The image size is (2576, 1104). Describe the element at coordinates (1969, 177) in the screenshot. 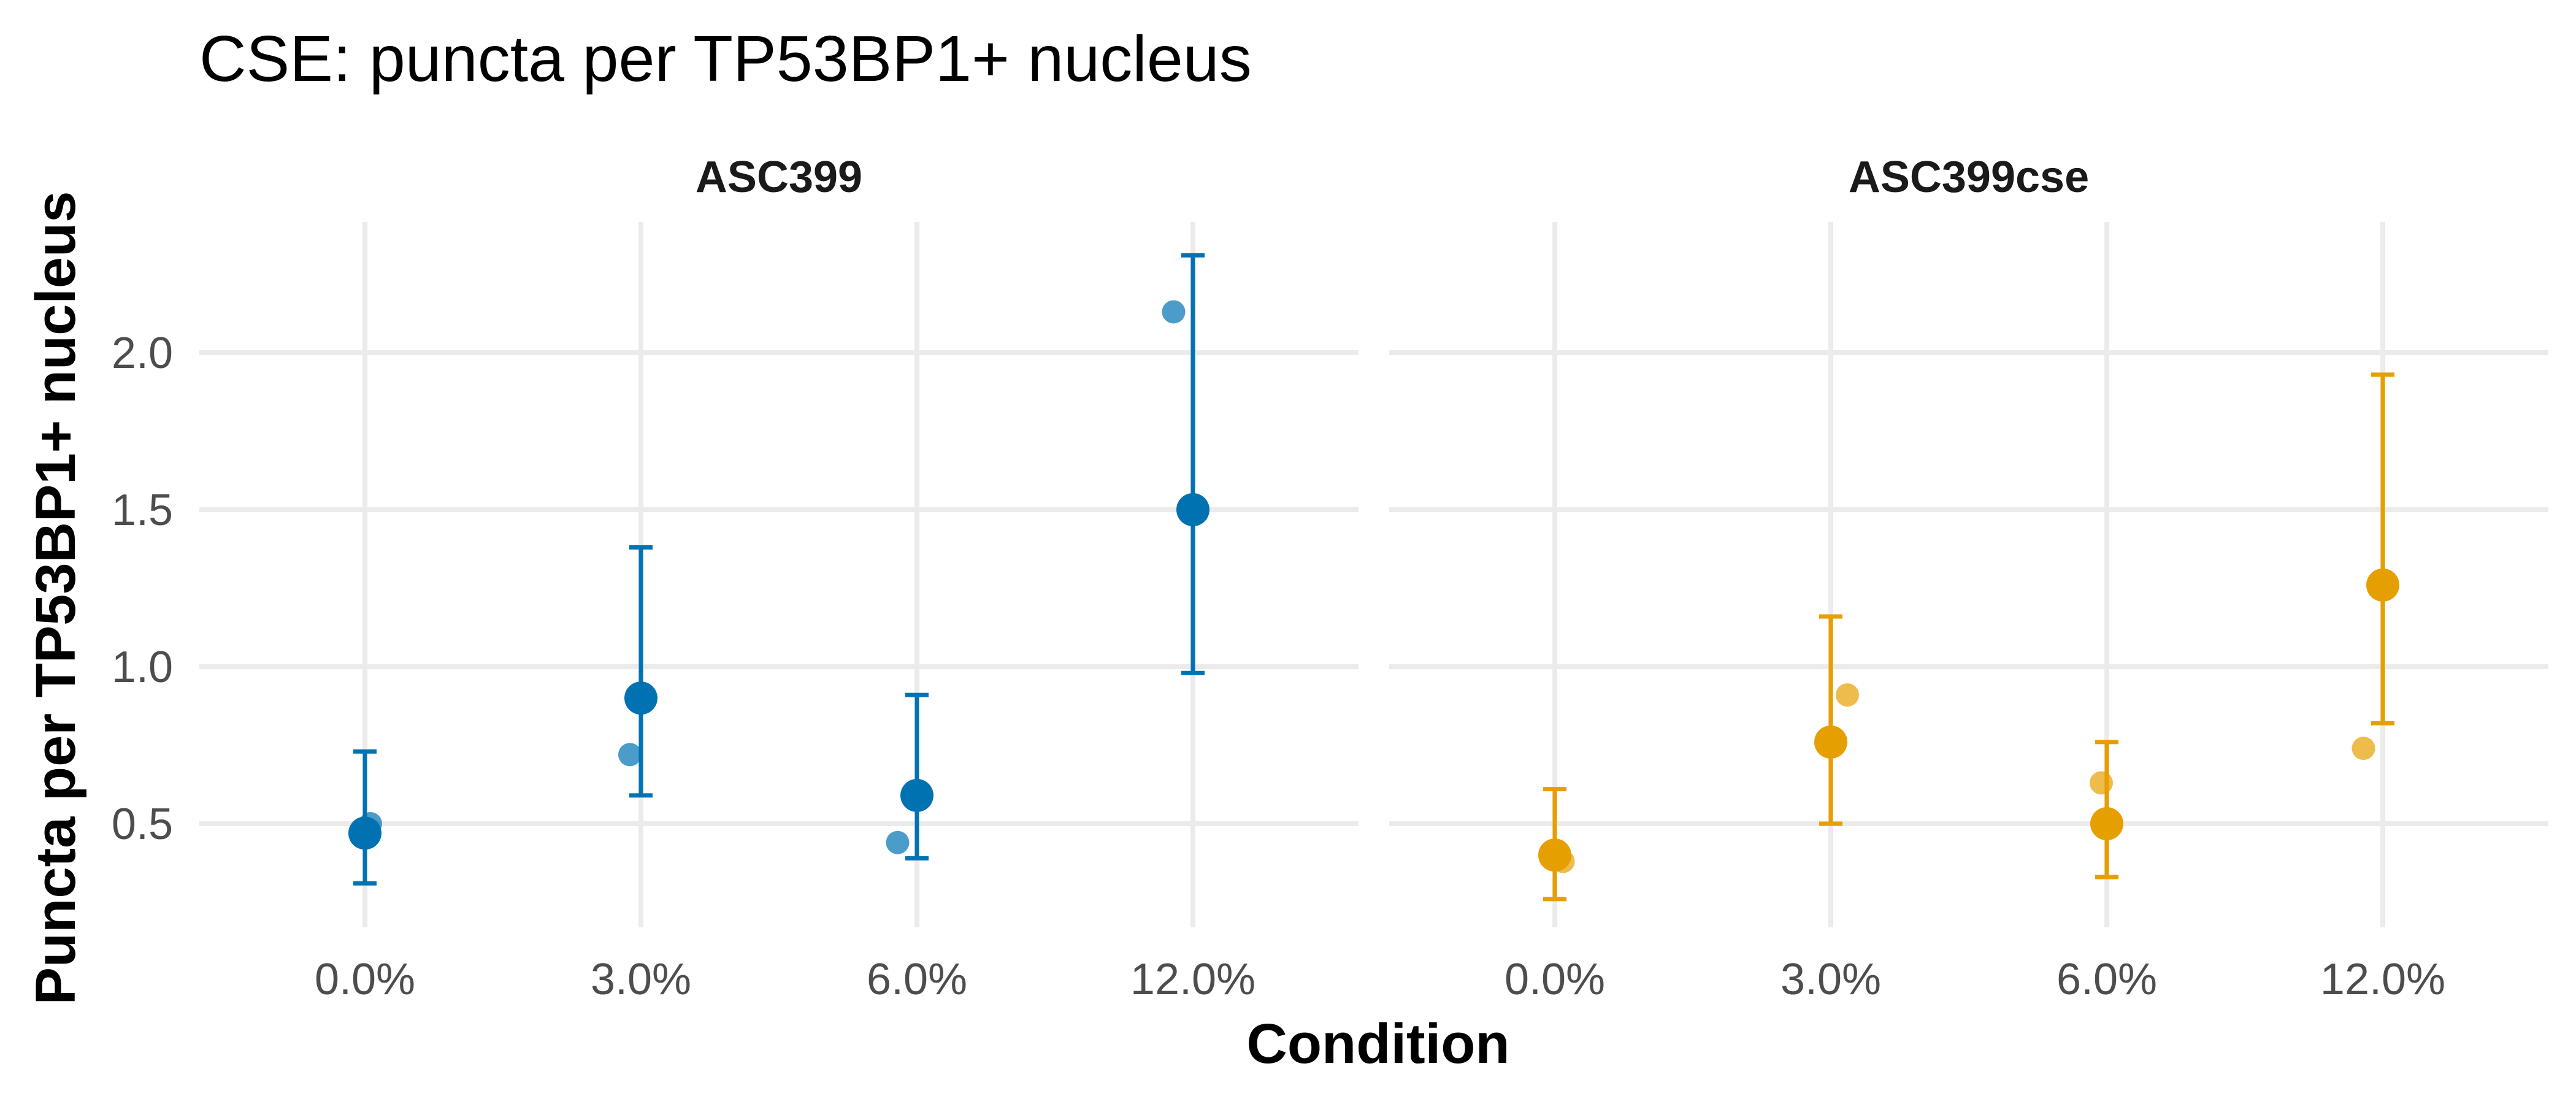

I see `facet-strip-label: ASC399cse` at that location.